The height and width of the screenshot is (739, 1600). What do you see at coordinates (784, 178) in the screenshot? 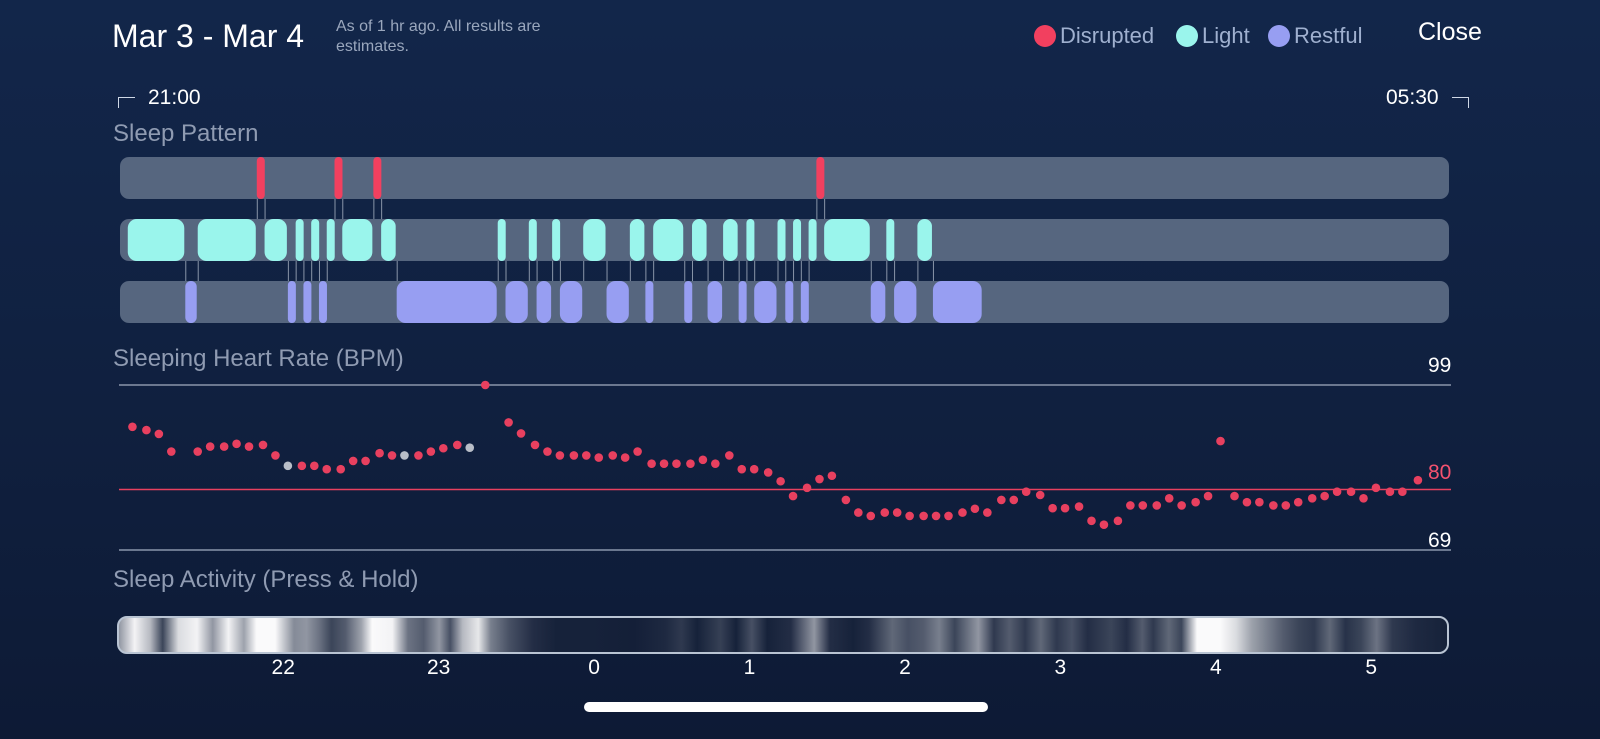
I see `disrupted-track` at bounding box center [784, 178].